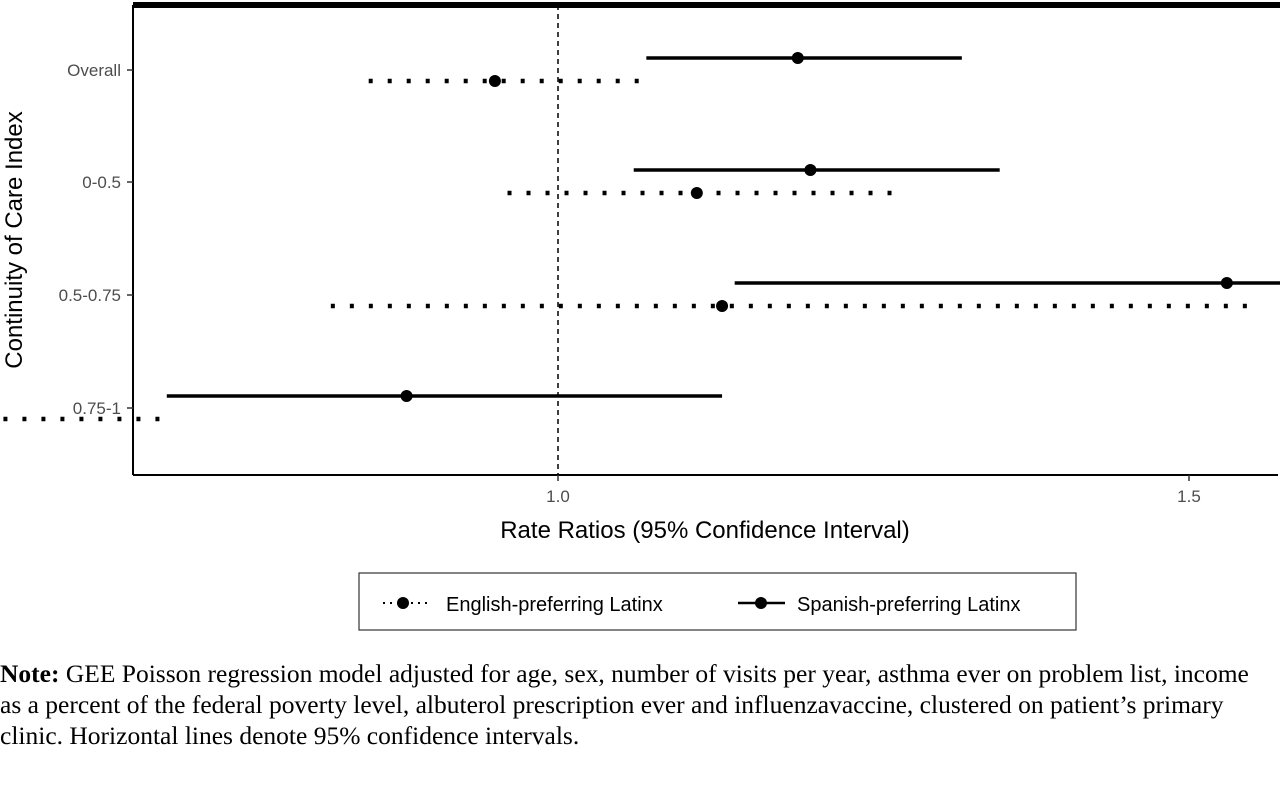  What do you see at coordinates (97, 408) in the screenshot?
I see `y-tick-label: 0.75-1` at bounding box center [97, 408].